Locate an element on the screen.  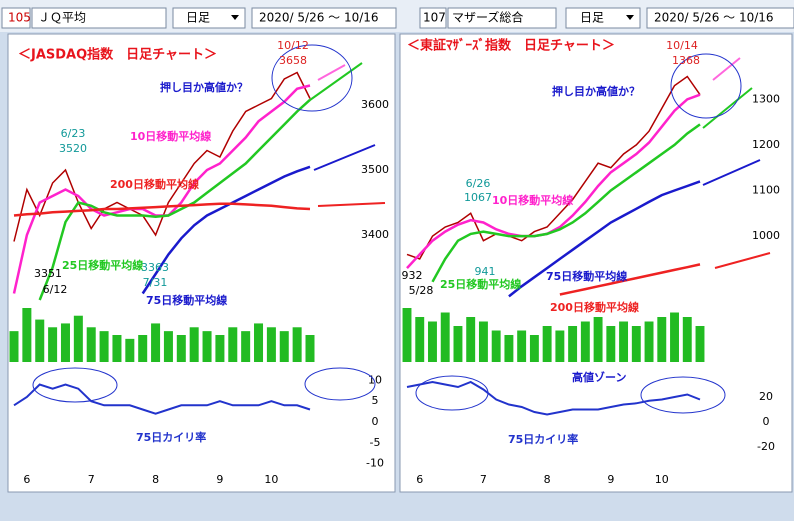
annotation: 10/12 is located at coordinates (293, 45).